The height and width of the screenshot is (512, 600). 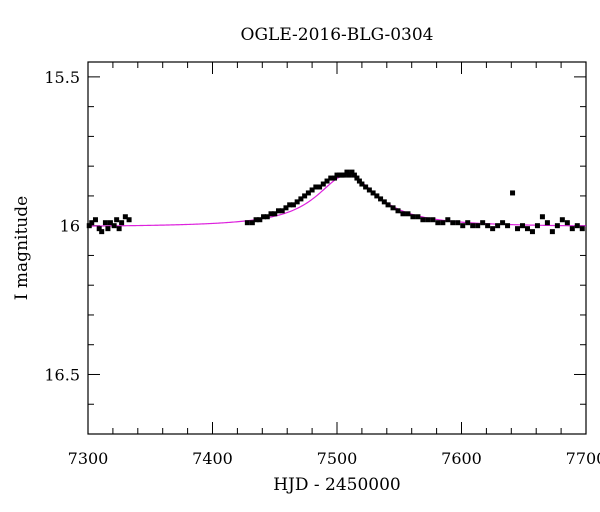 What do you see at coordinates (461, 458) in the screenshot?
I see `x-tick-label: 7600` at bounding box center [461, 458].